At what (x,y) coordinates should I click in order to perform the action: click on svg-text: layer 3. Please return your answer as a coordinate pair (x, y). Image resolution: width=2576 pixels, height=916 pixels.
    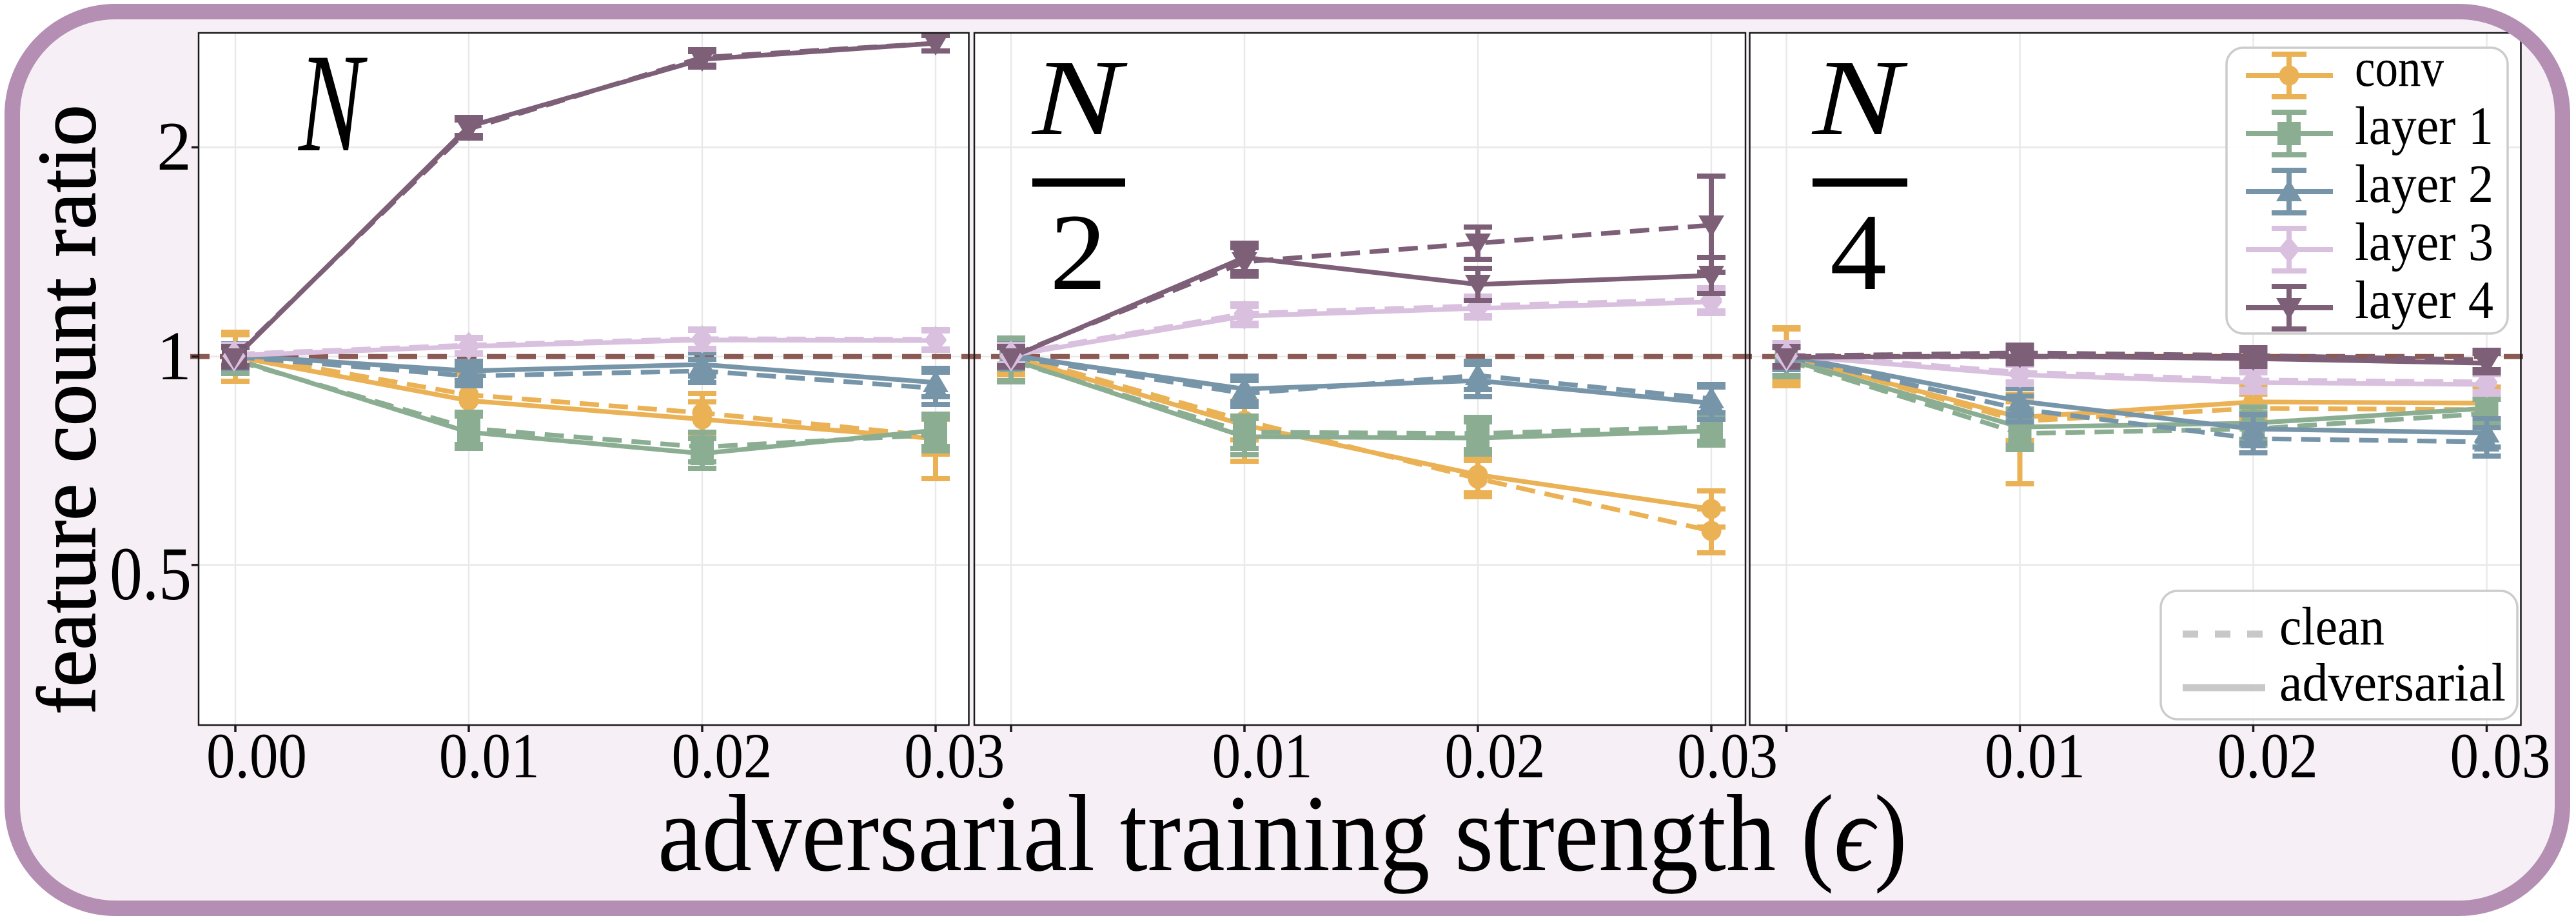
    Looking at the image, I should click on (2424, 242).